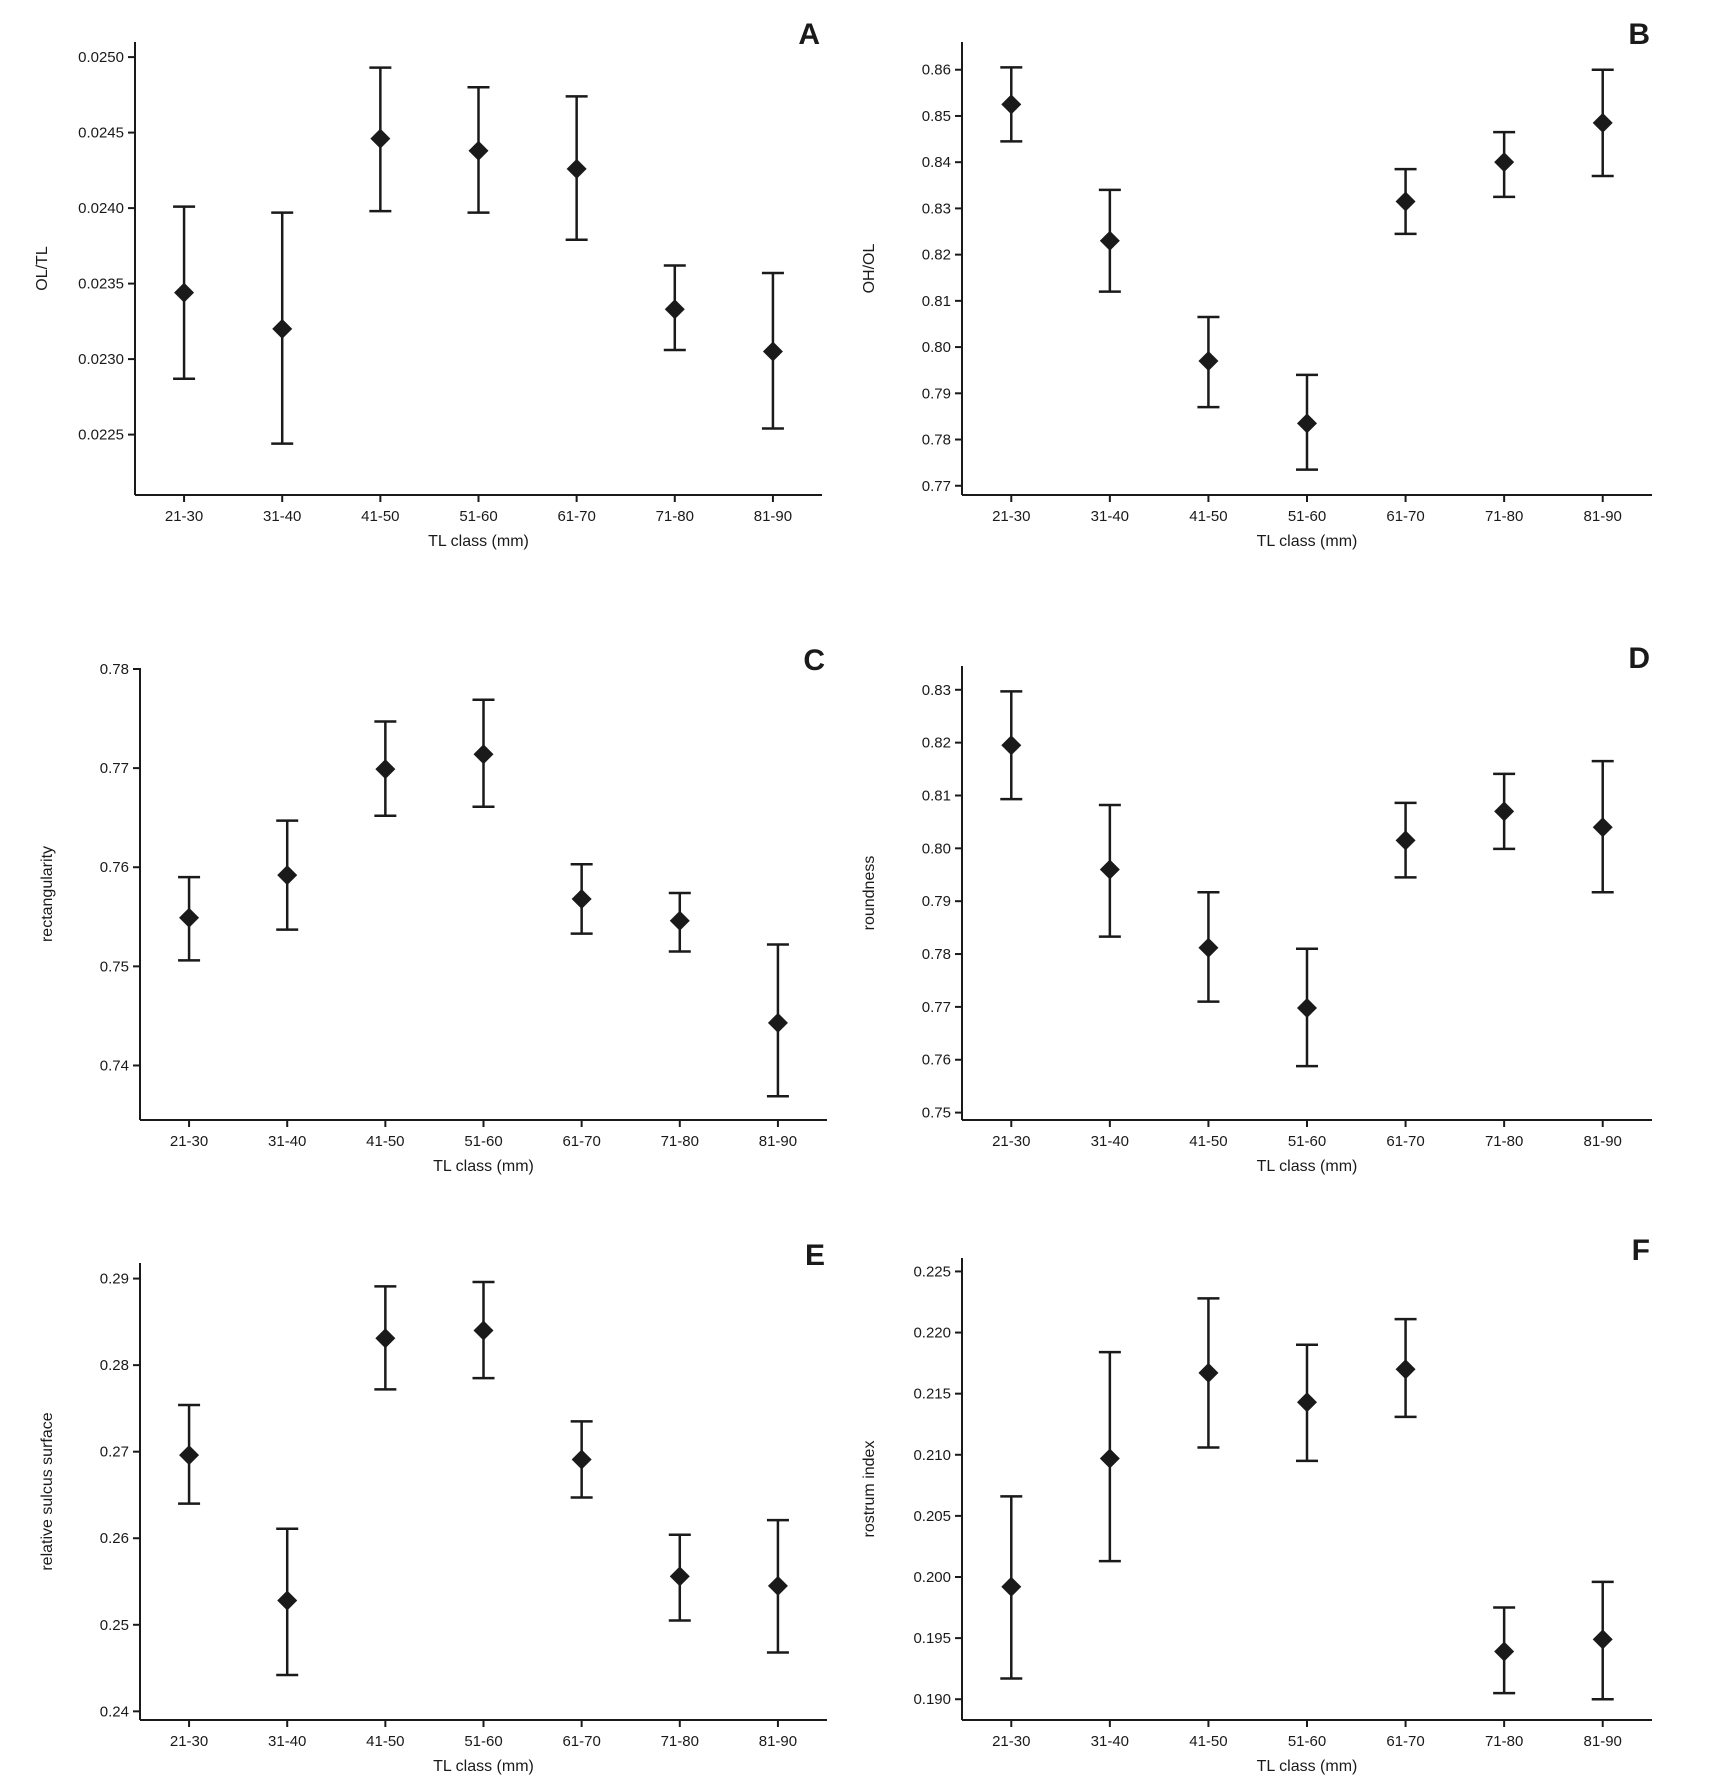  What do you see at coordinates (1639, 34) in the screenshot?
I see `panel-letter: B` at bounding box center [1639, 34].